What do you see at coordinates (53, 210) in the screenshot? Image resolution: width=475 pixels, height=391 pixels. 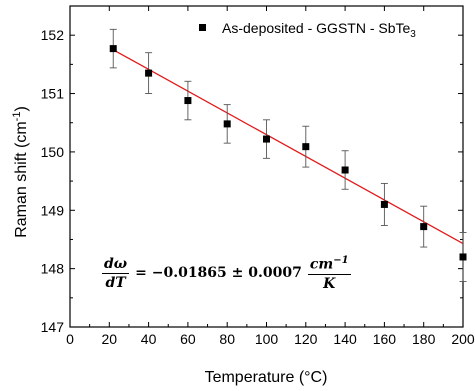 I see `y-tick-label-2: 149` at bounding box center [53, 210].